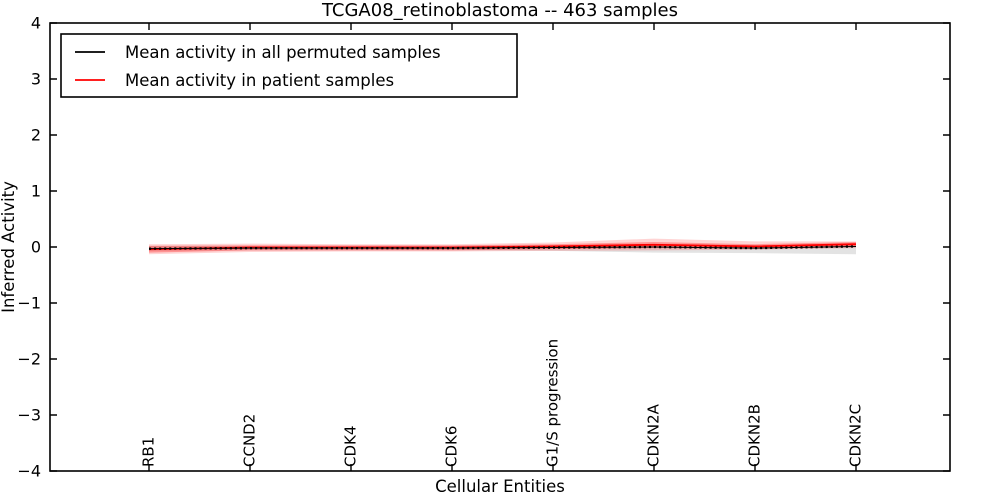  I want to click on x-tick-label: CDK6, so click(452, 446).